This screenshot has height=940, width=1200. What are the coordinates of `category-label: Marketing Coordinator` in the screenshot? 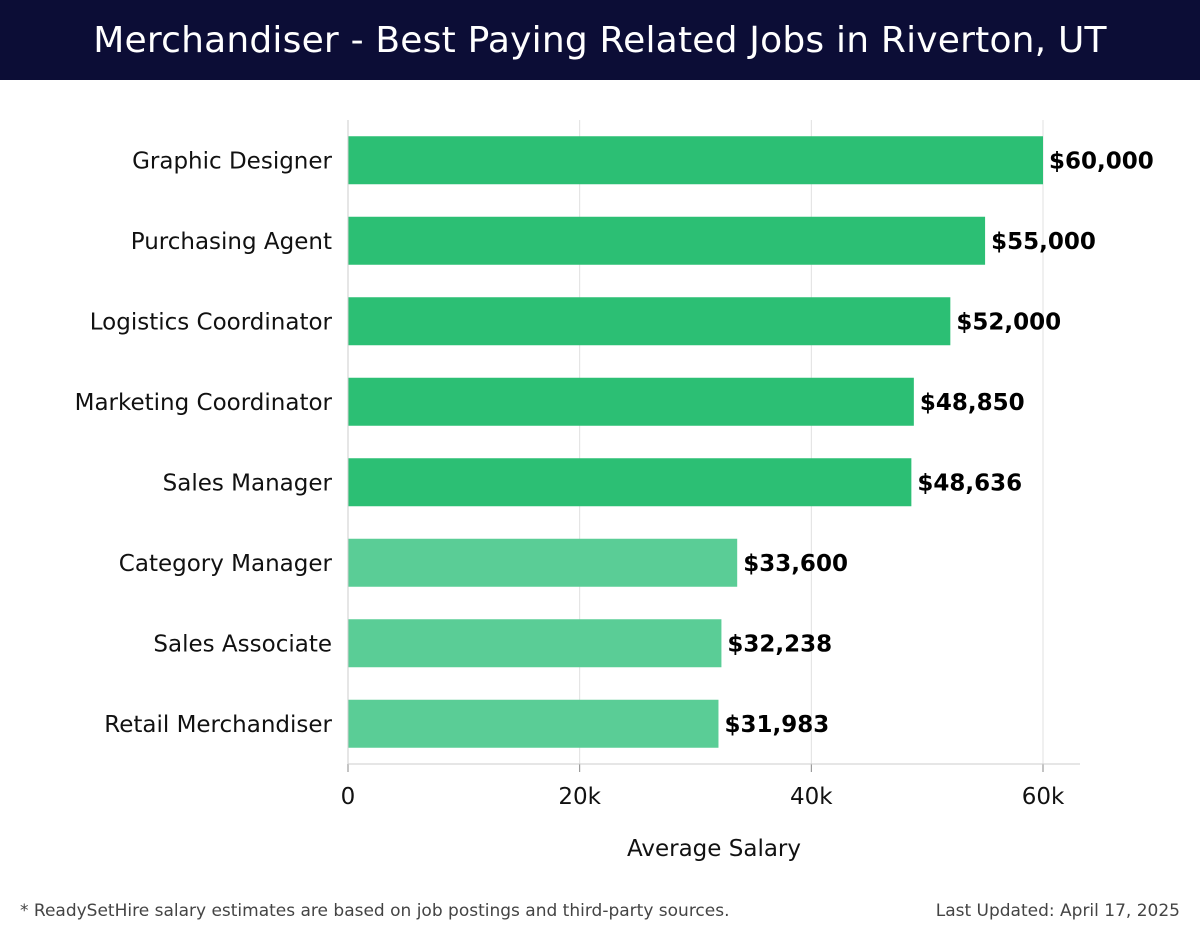 It's located at (204, 403).